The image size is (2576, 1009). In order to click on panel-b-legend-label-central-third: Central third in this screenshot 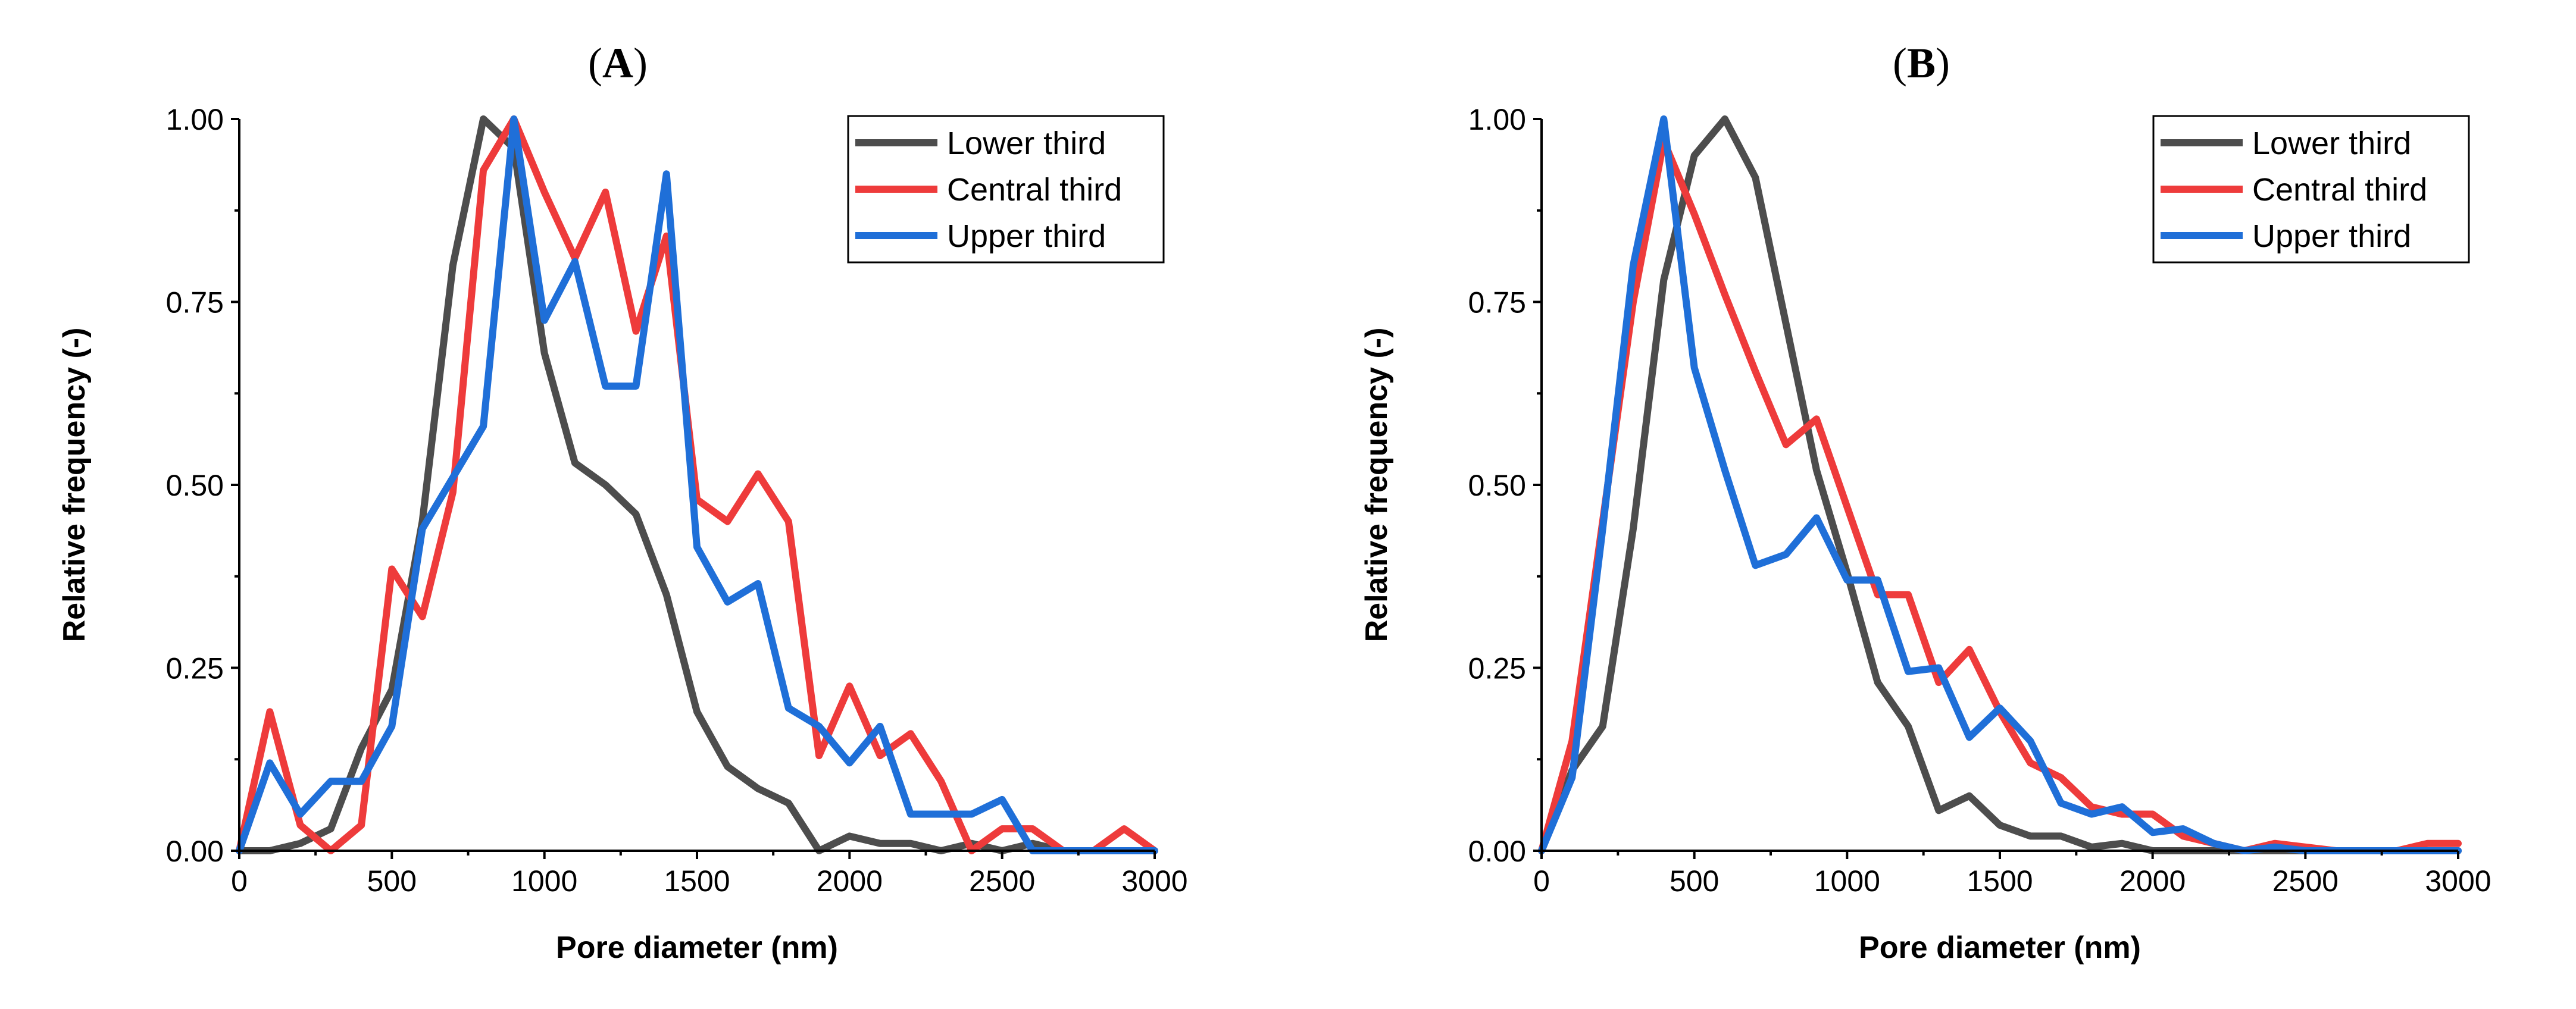, I will do `click(2339, 190)`.